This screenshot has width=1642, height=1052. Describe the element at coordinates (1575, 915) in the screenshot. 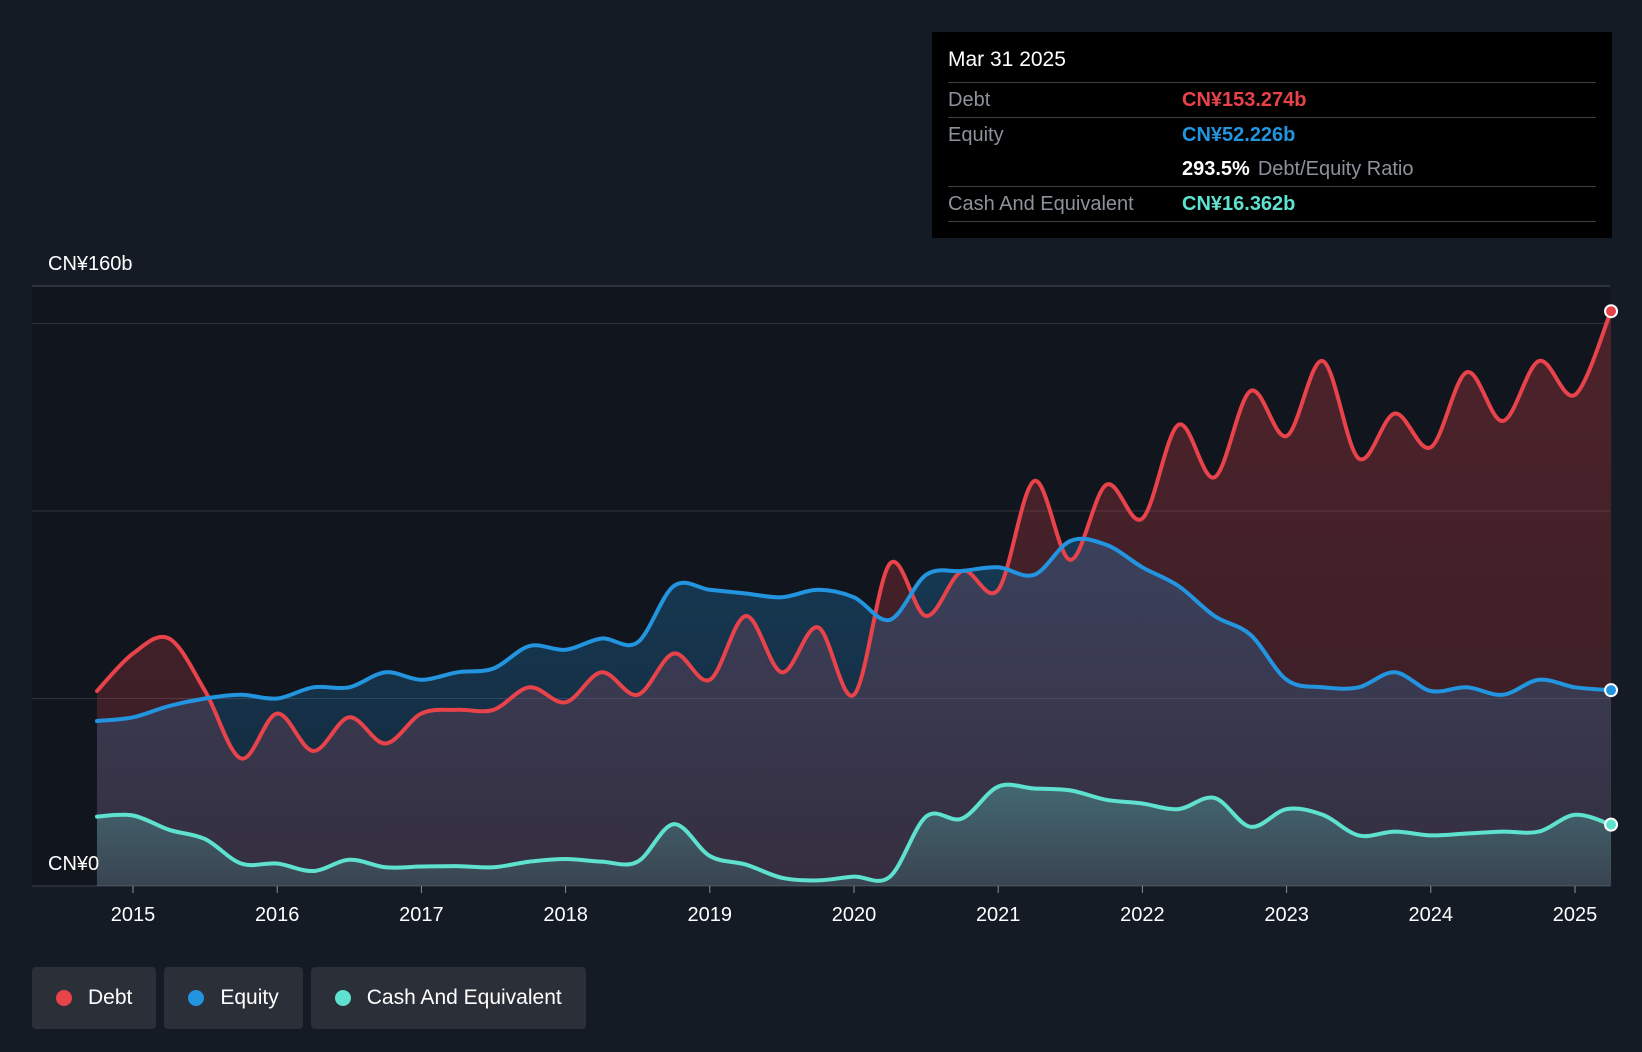

I see `x-tick-label: 2025` at that location.